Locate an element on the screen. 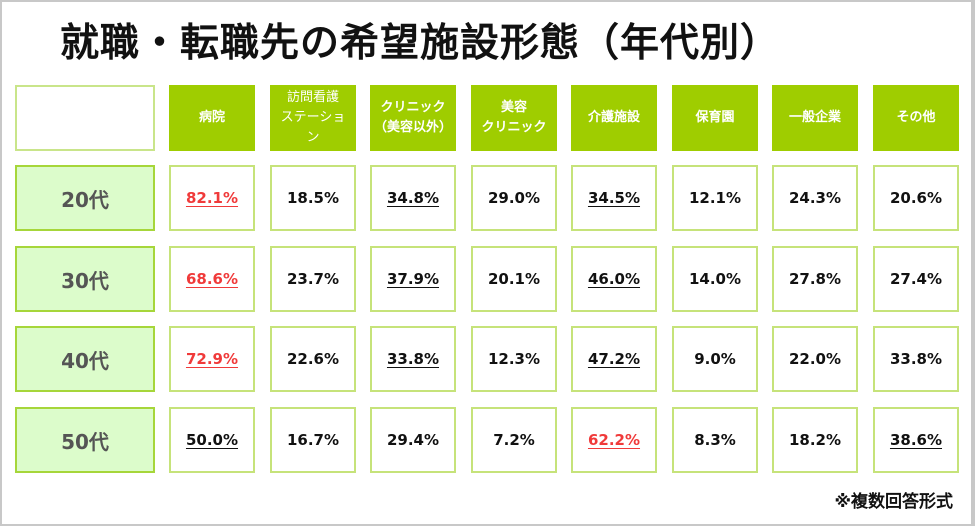  column-header-label: その他 is located at coordinates (915, 118).